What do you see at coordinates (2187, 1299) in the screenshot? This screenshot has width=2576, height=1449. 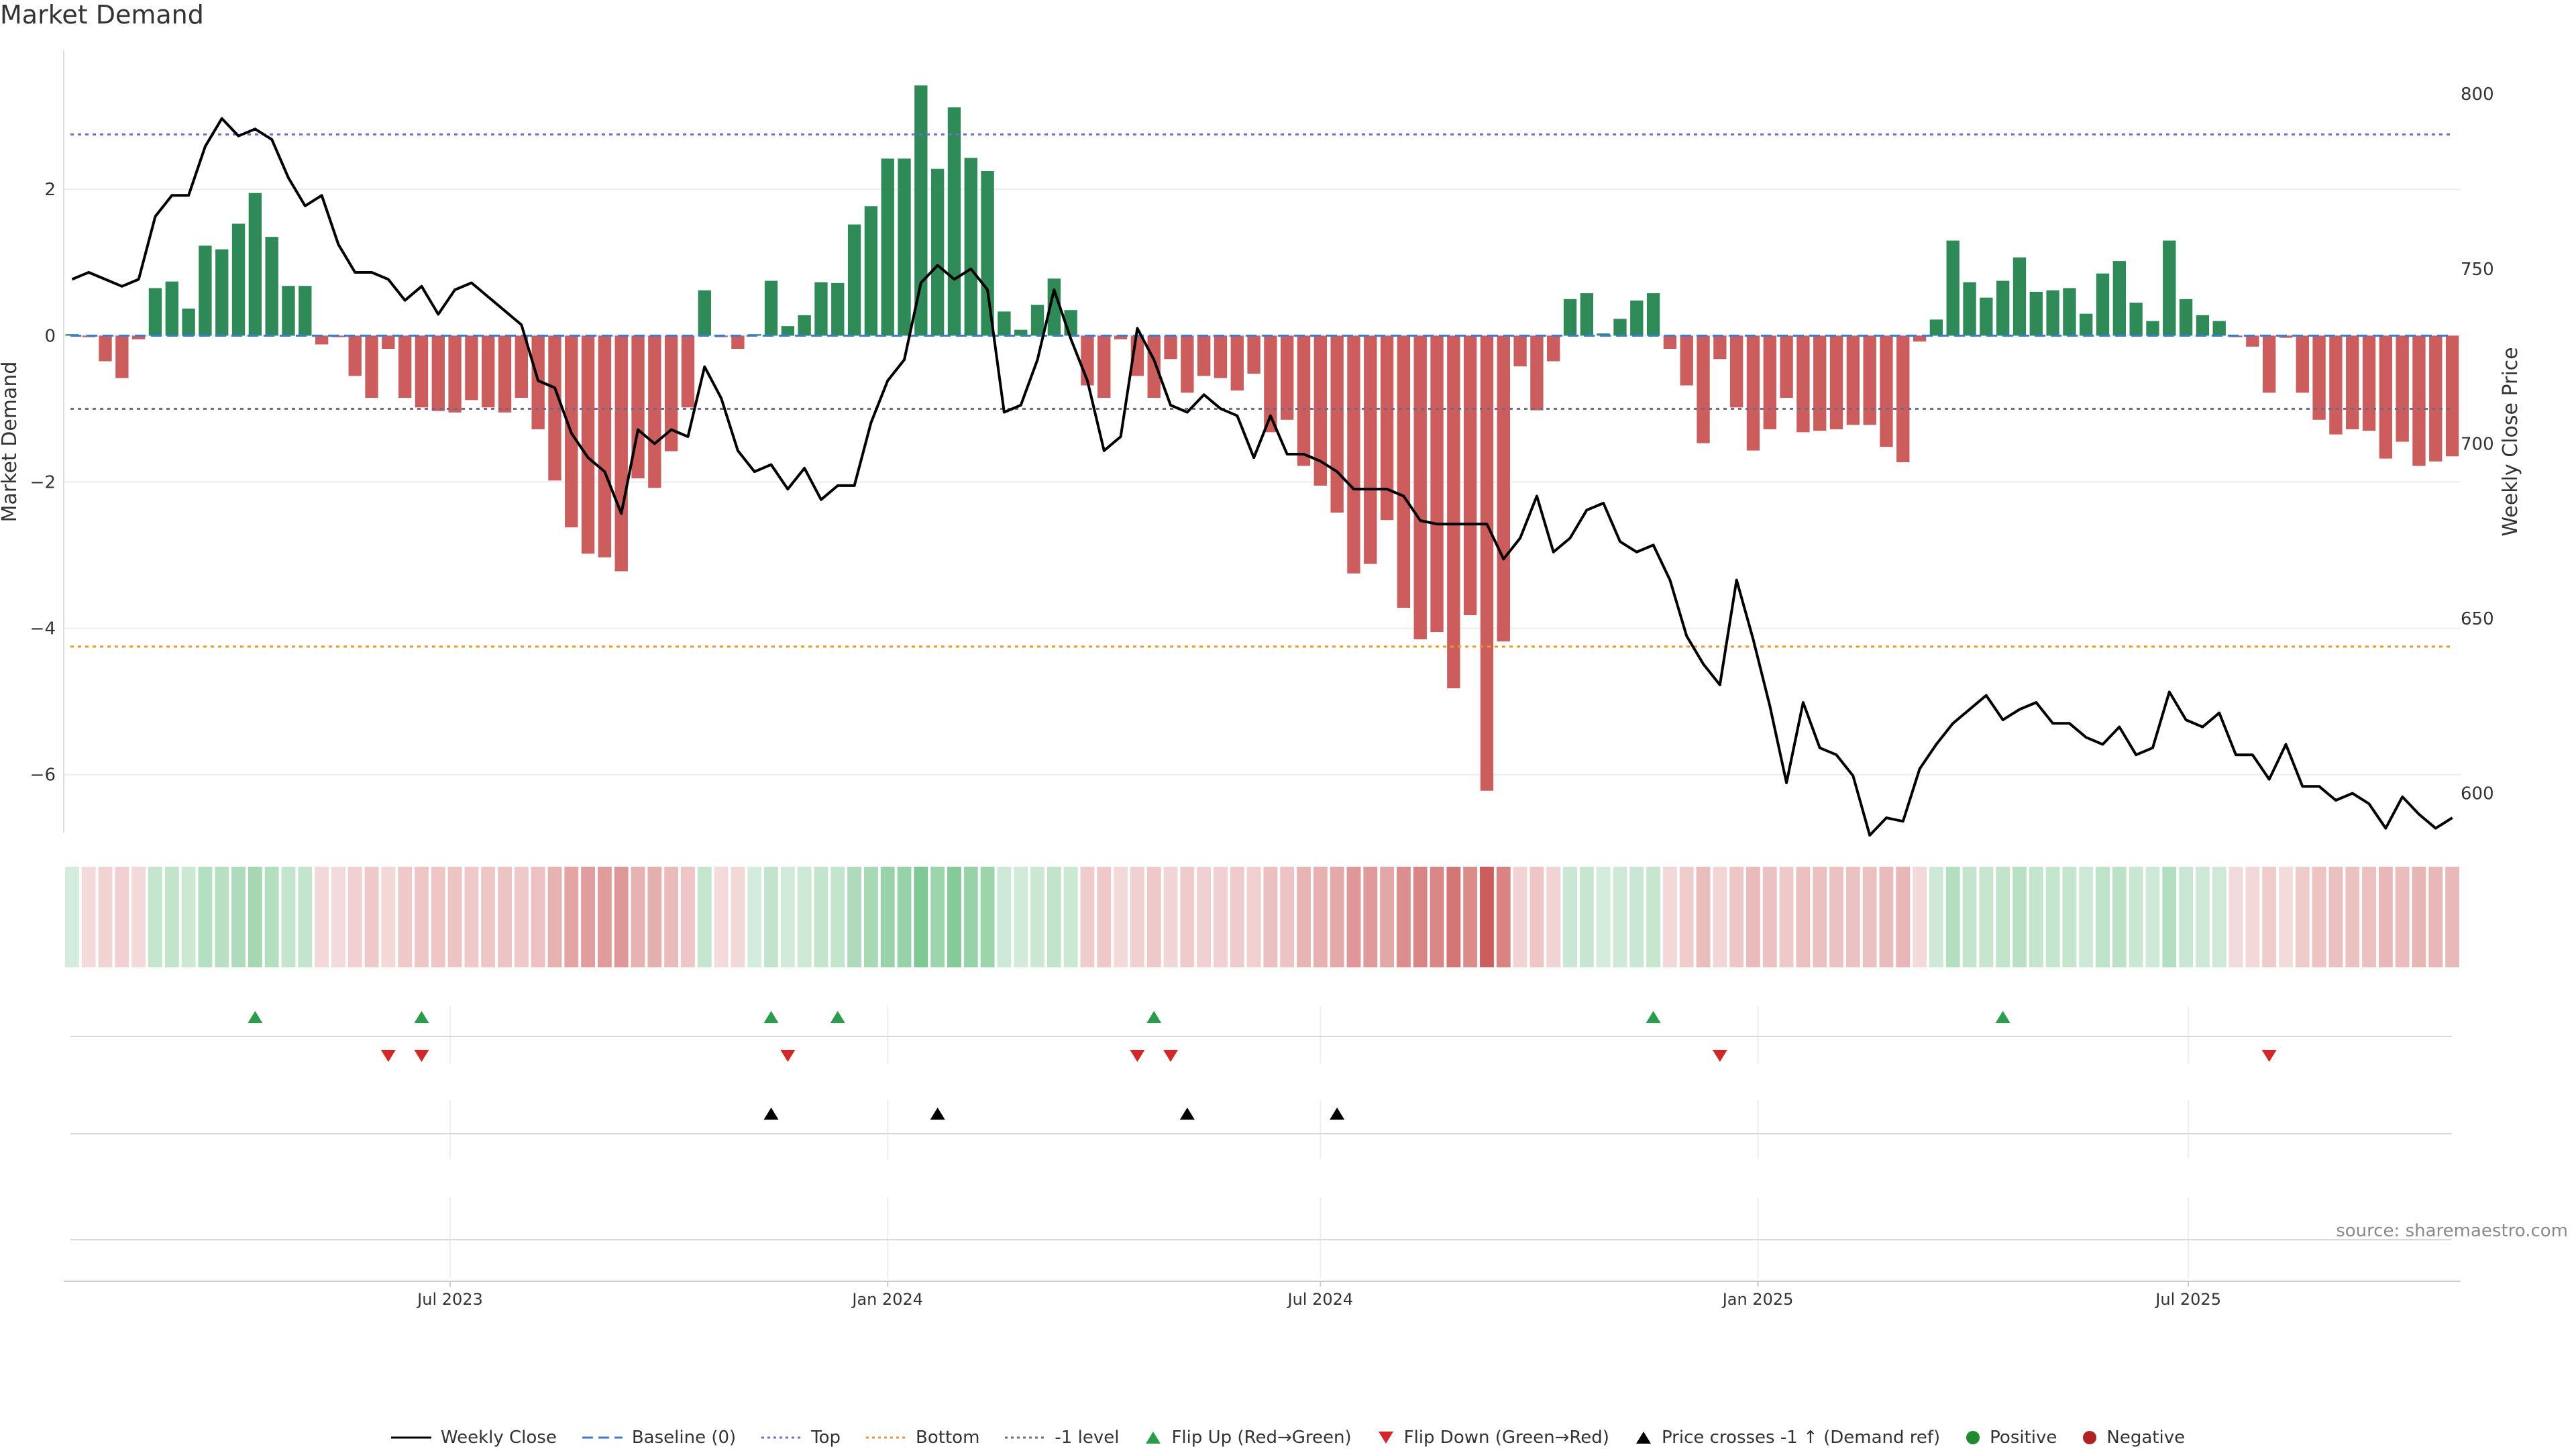 I see `x-tick-label: Jul 2025` at bounding box center [2187, 1299].